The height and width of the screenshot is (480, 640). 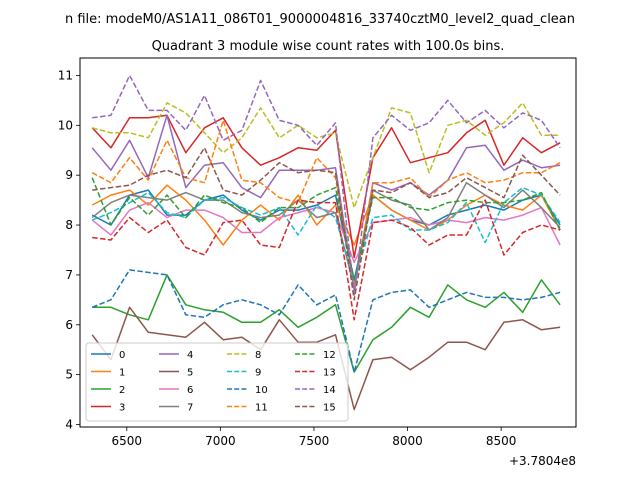 I want to click on x-tick-label: 6500, so click(x=127, y=441).